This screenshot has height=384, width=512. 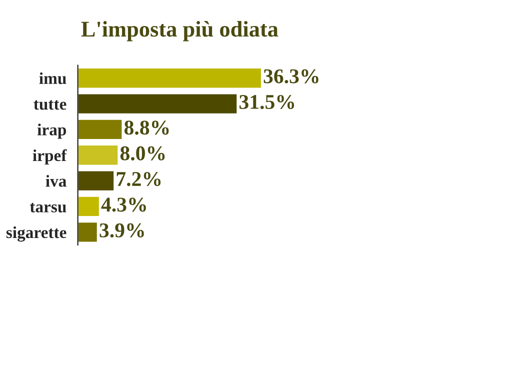 What do you see at coordinates (146, 127) in the screenshot?
I see `data-label: 8.8%` at bounding box center [146, 127].